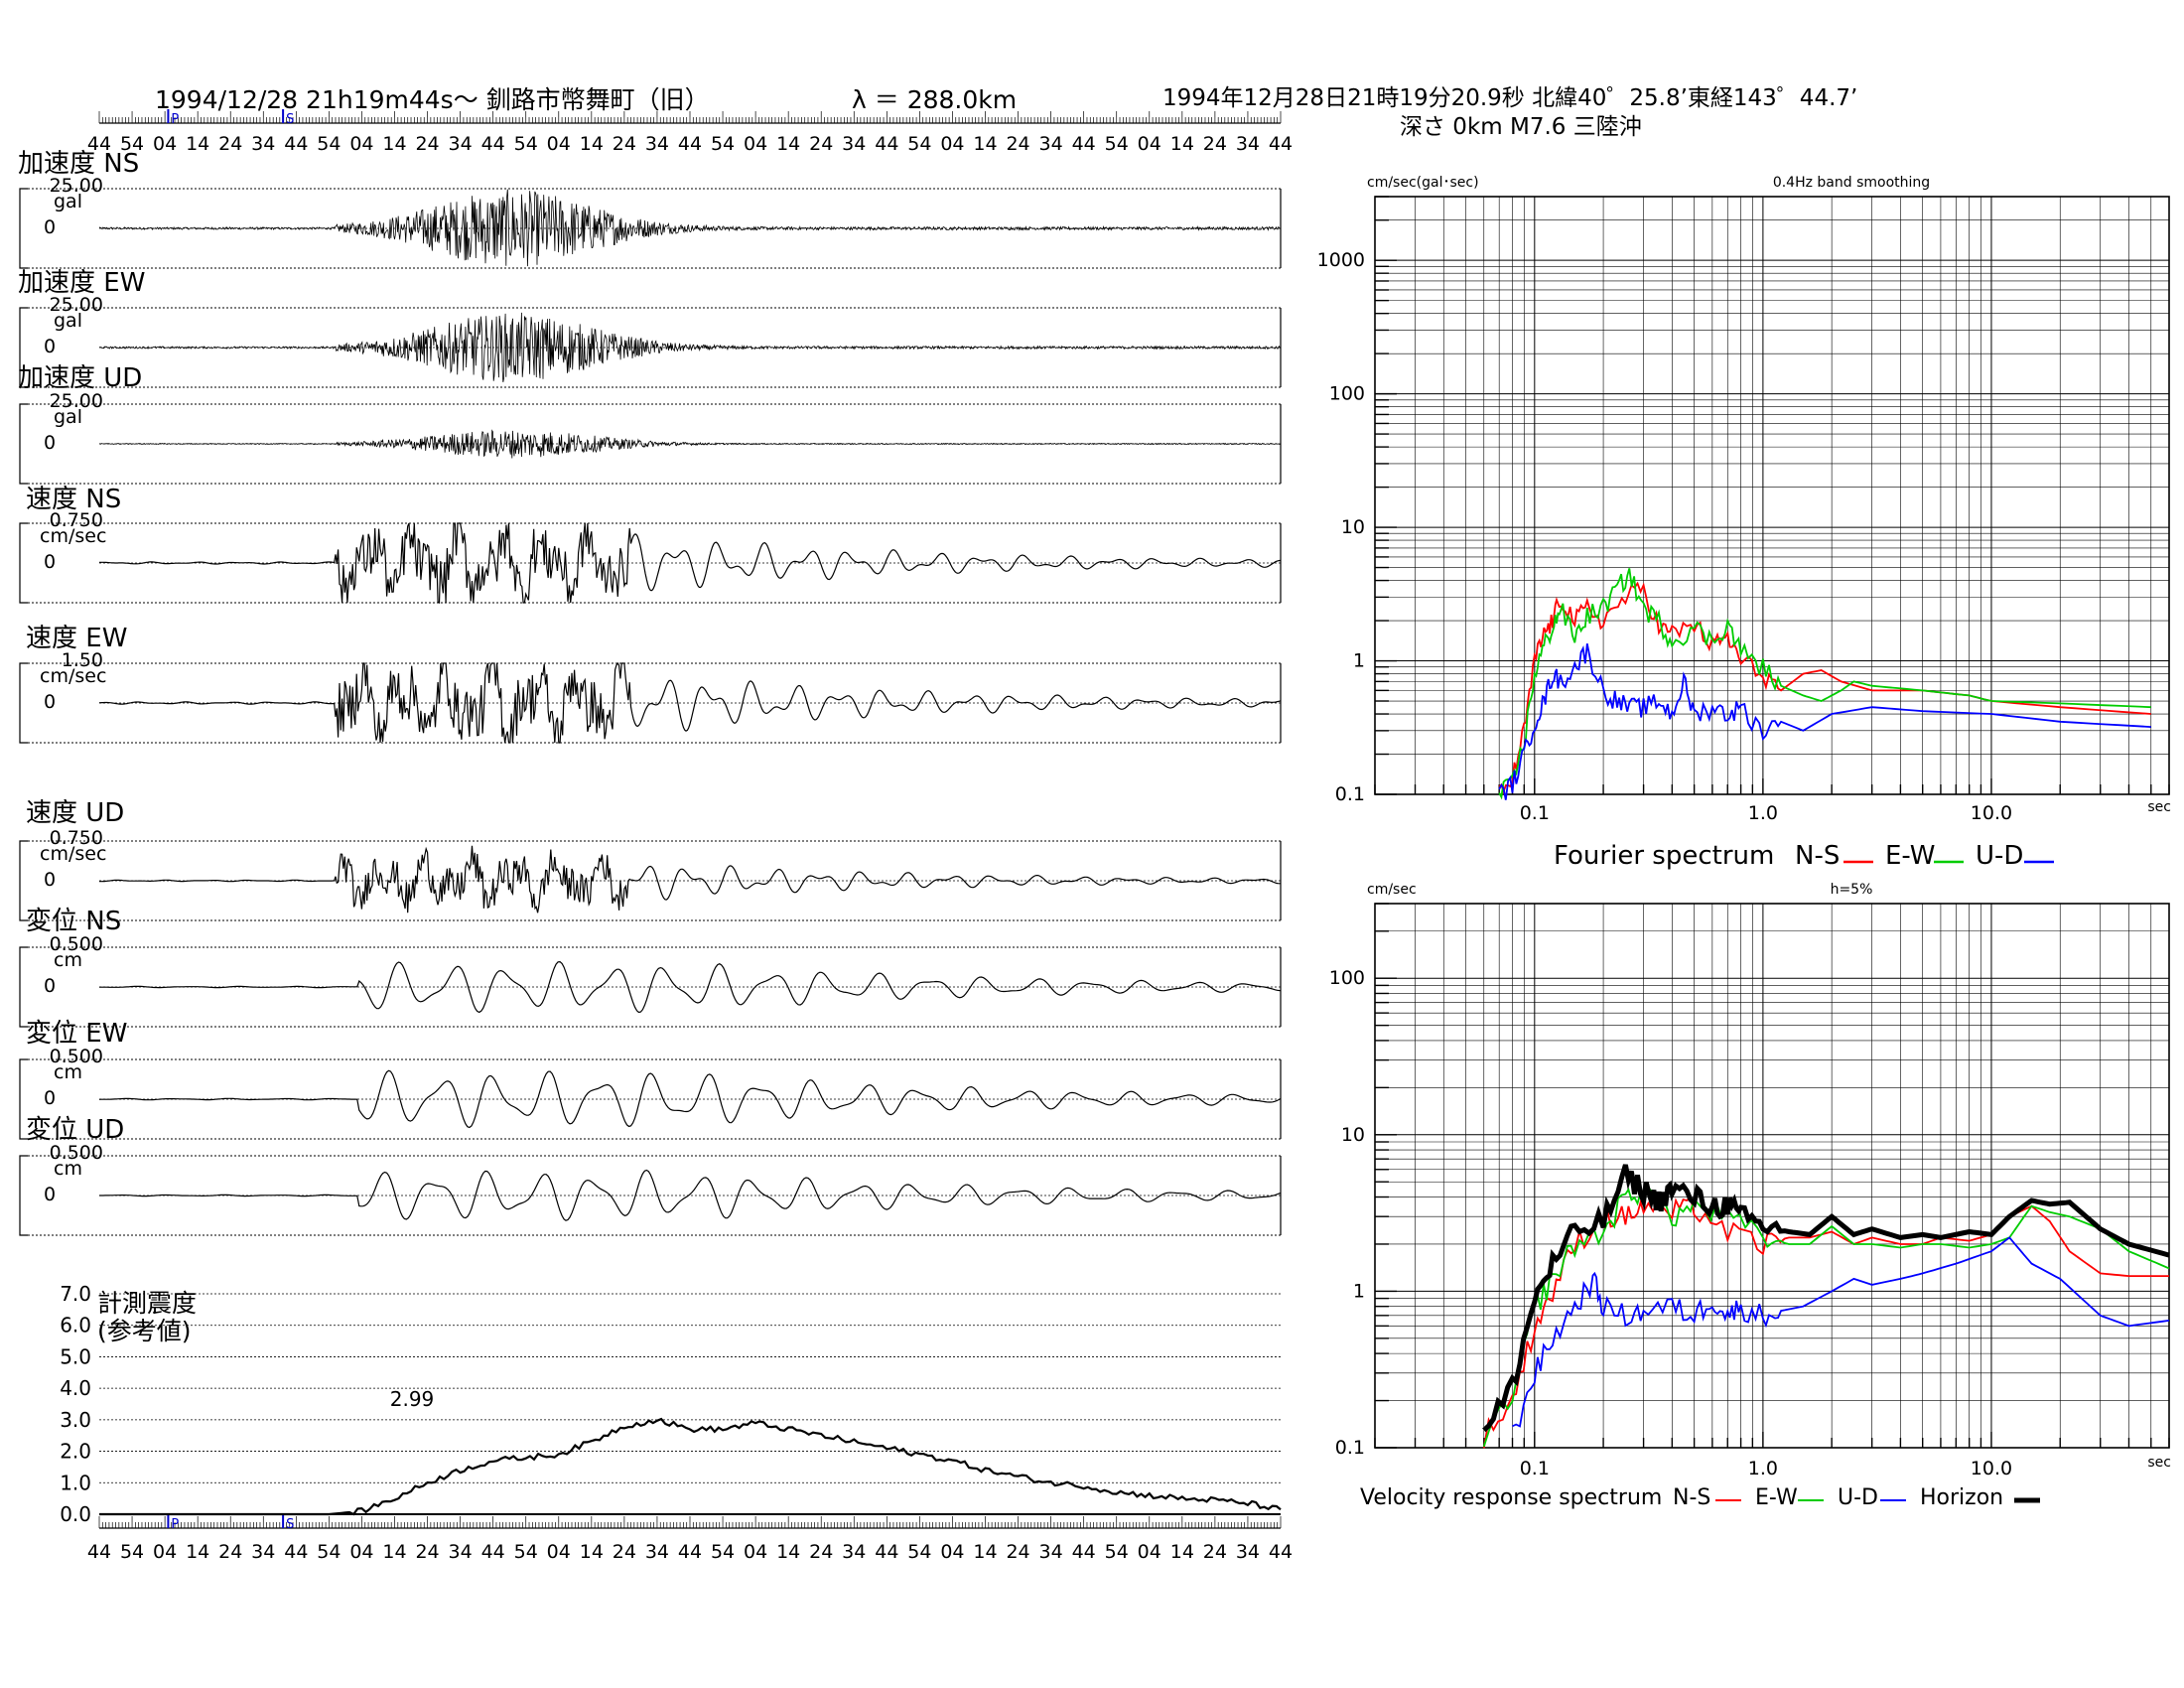 The image size is (2184, 1688). I want to click on waveform-scale: 1.50, so click(82, 660).